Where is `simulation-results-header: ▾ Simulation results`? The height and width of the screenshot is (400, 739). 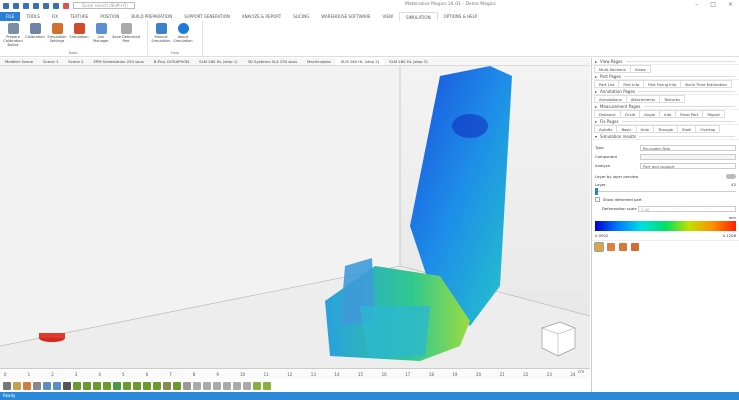
simulation-results-header: ▾ Simulation results is located at coordinates (665, 136).